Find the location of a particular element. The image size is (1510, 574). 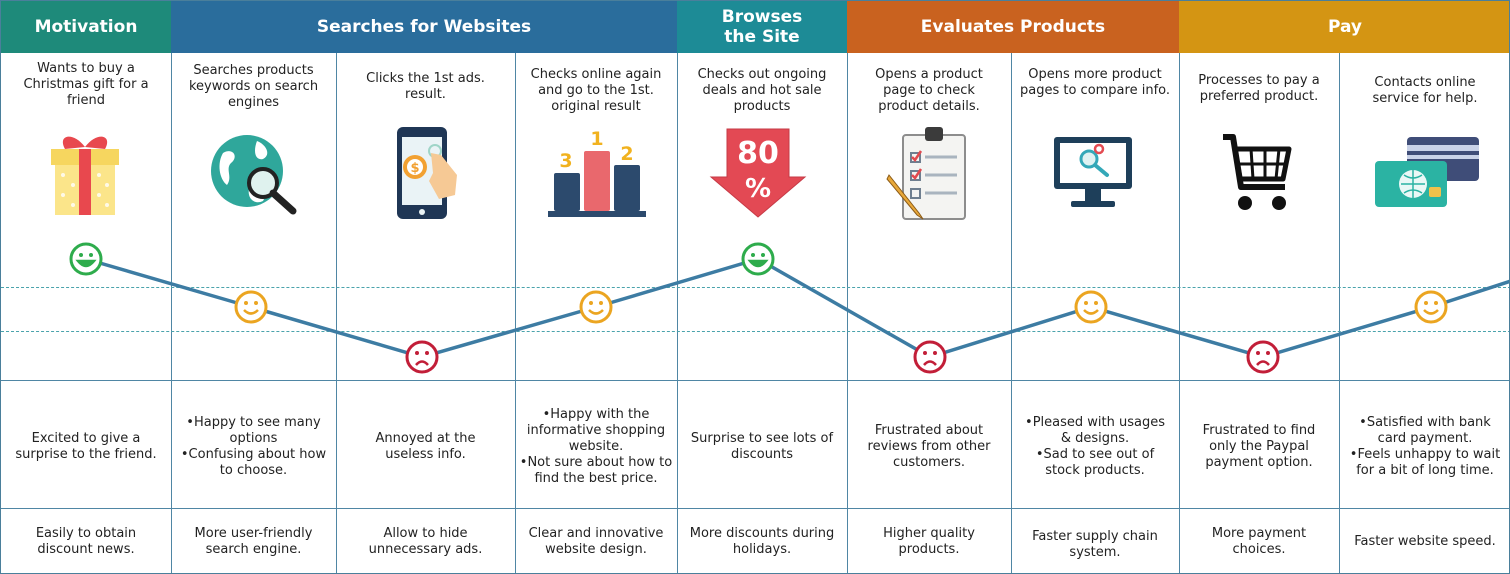

improvement-row-divider is located at coordinates (755, 508).